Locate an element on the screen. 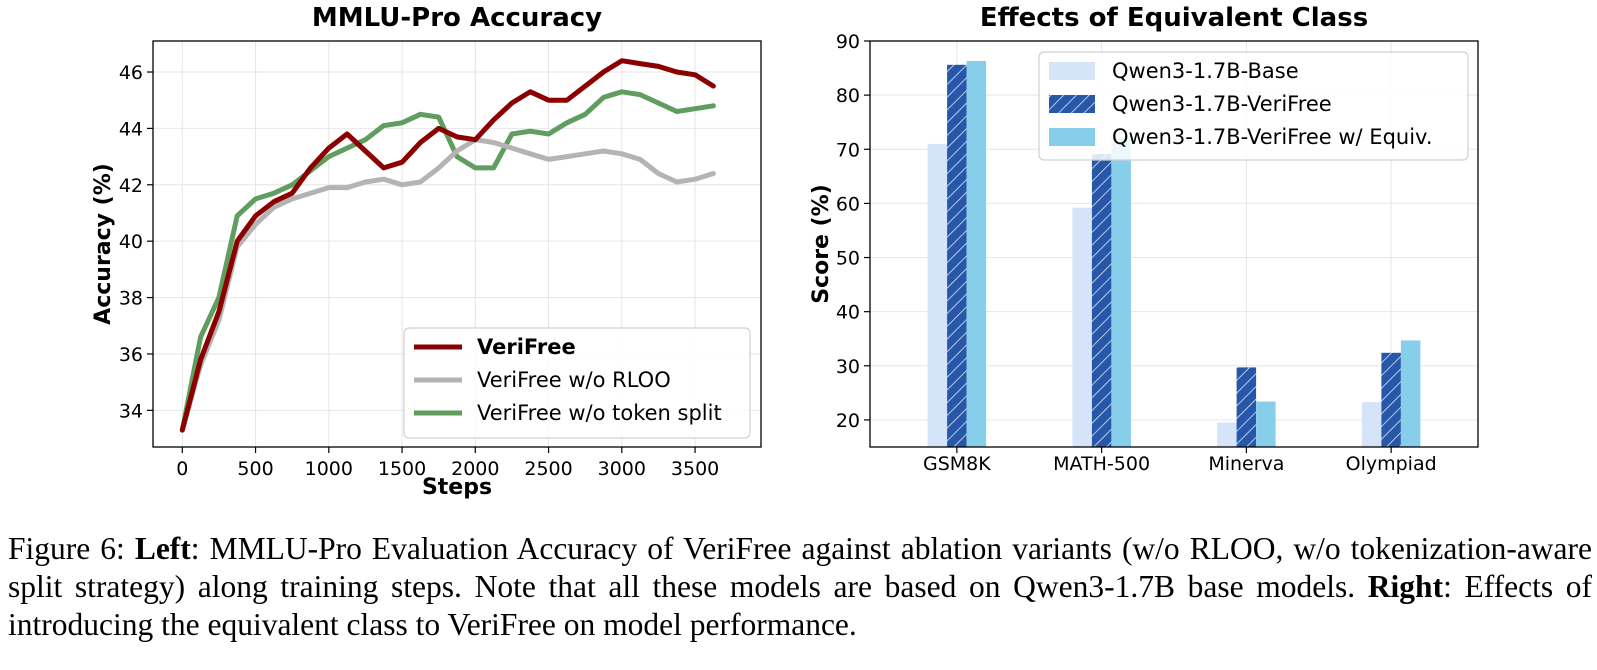 The width and height of the screenshot is (1597, 670). right-y-tick-label: 20 is located at coordinates (848, 421).